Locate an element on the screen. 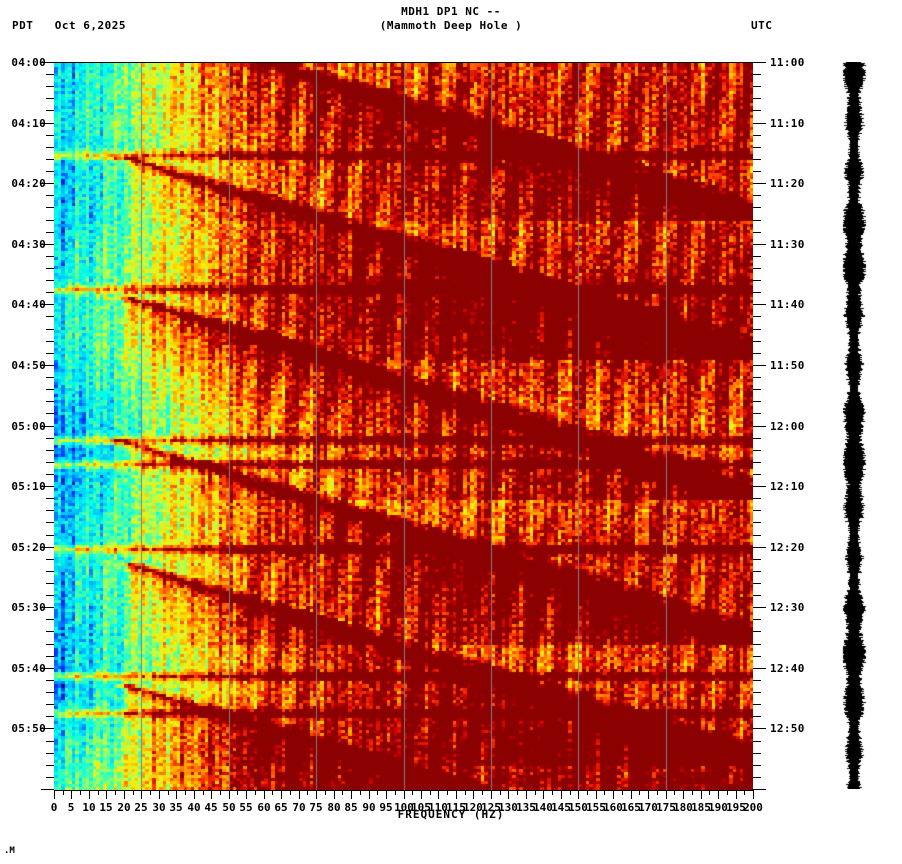 The image size is (902, 864). frequency-tick-label: 185 is located at coordinates (701, 807).